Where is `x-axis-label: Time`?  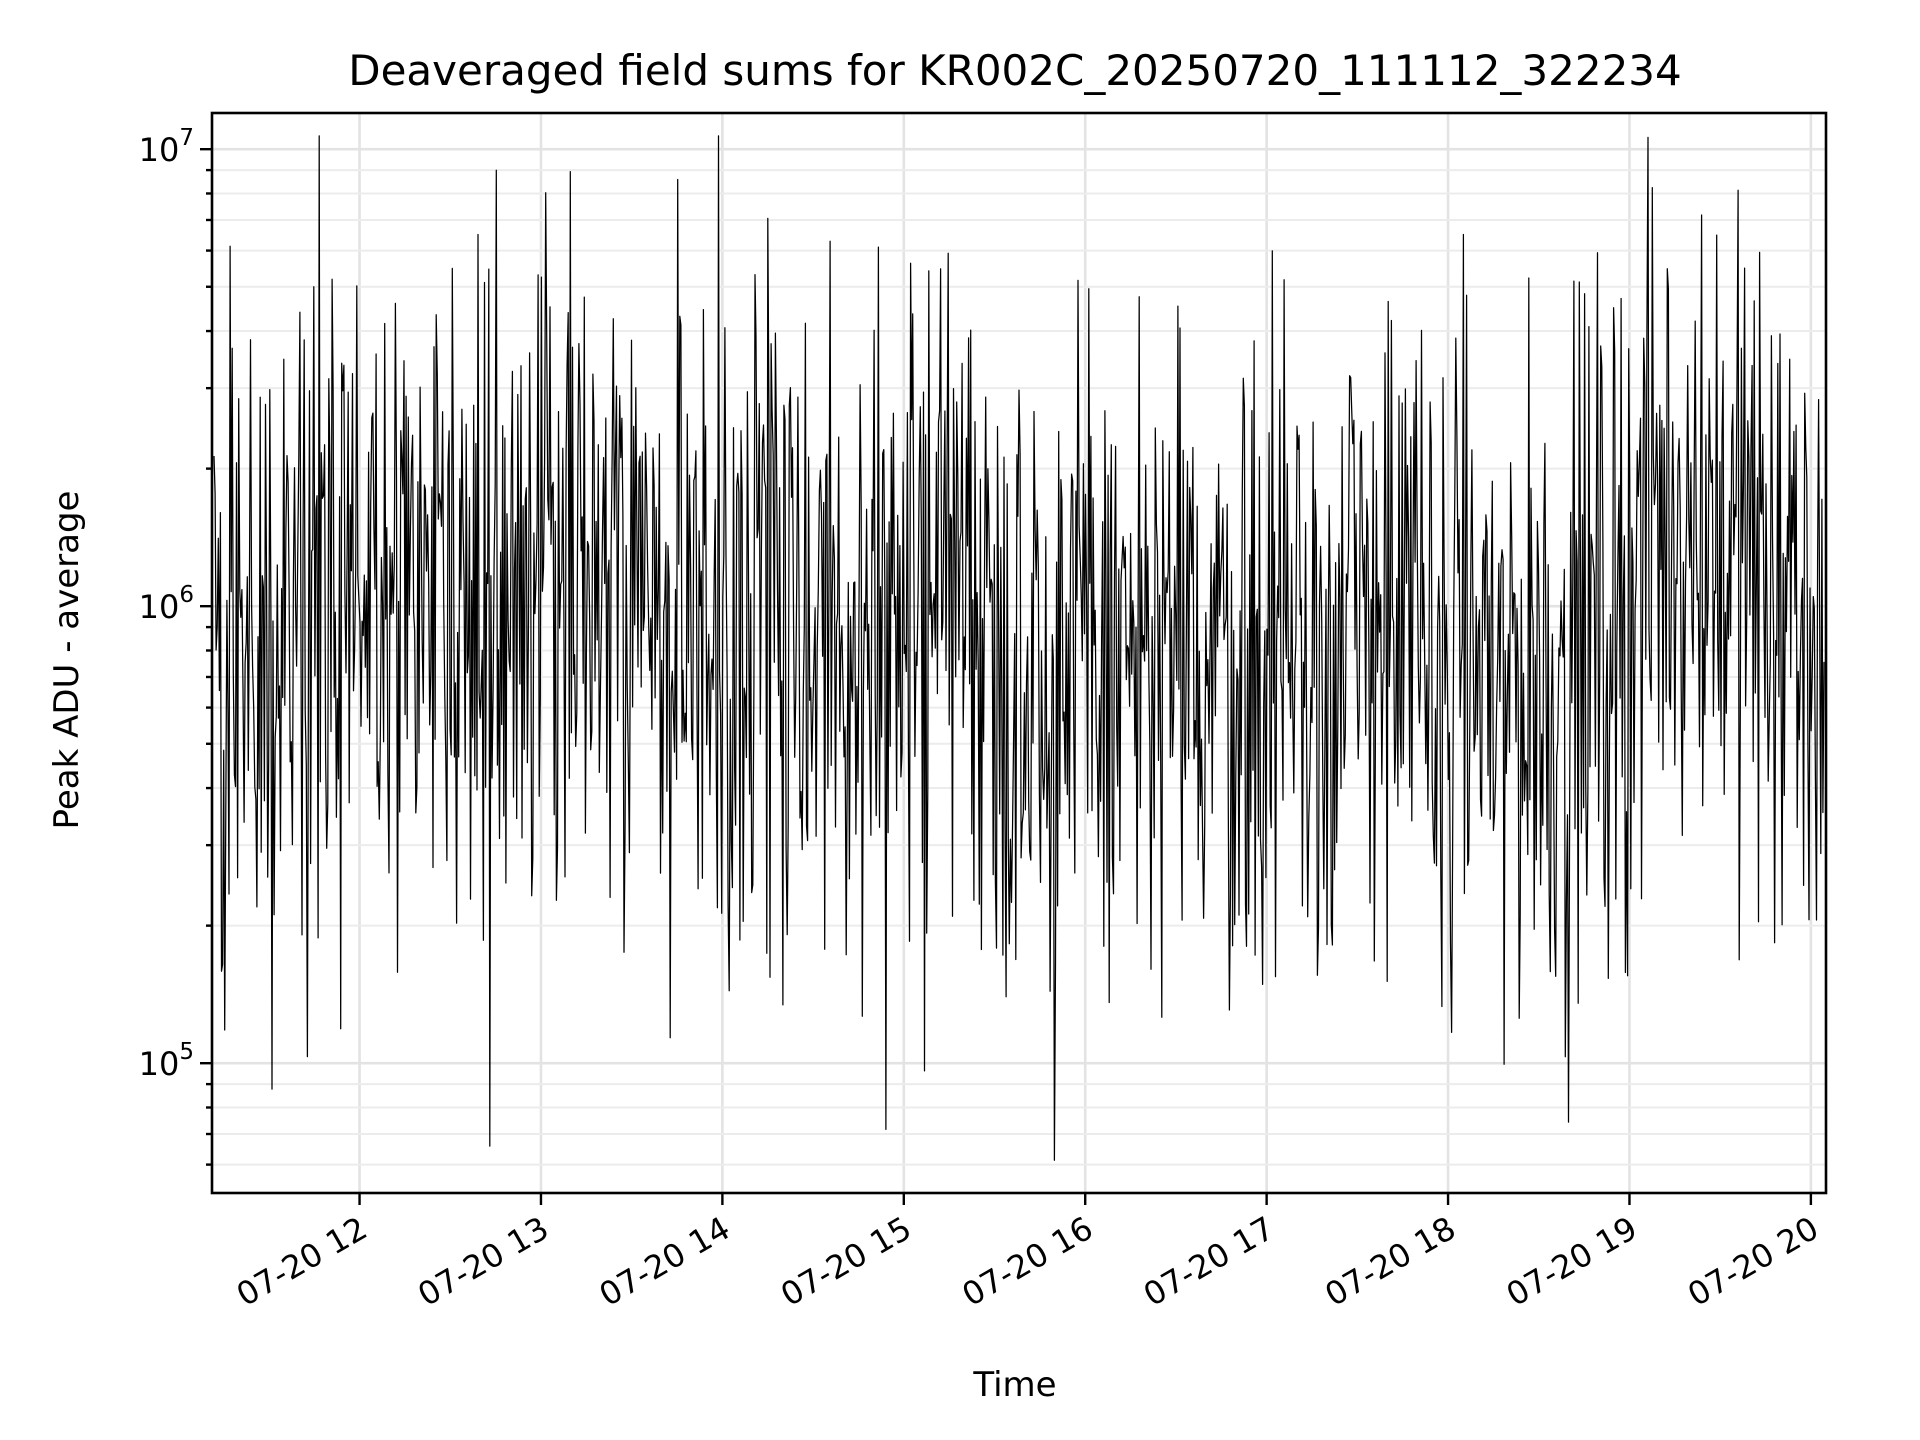 x-axis-label: Time is located at coordinates (1014, 1385).